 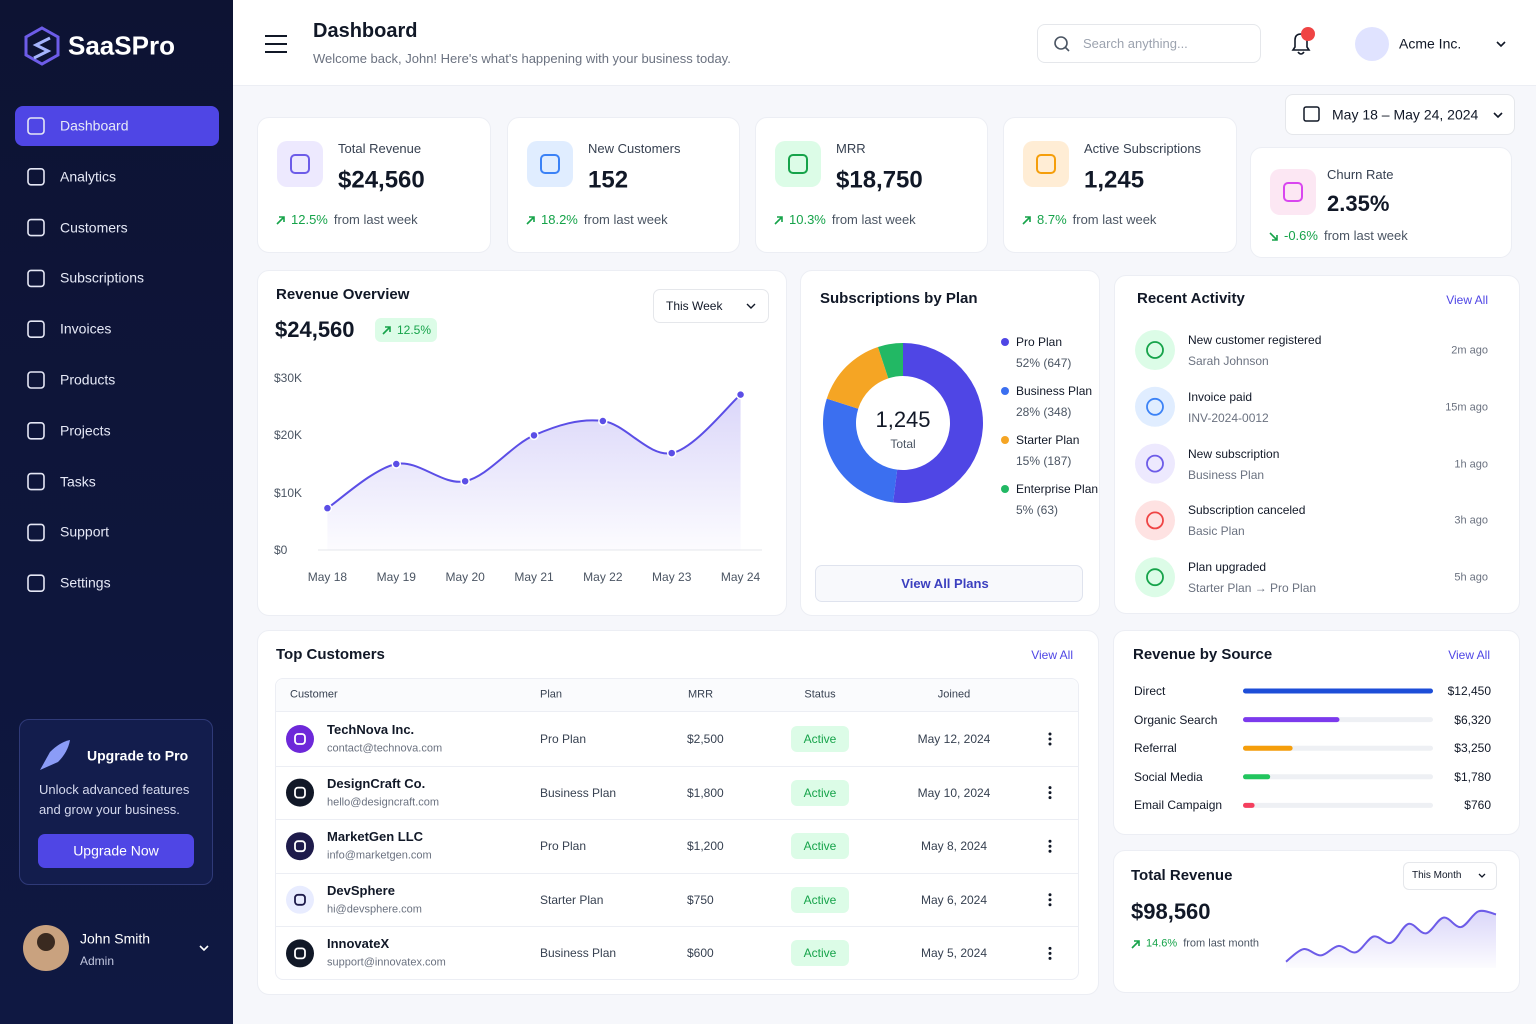 What do you see at coordinates (820, 694) in the screenshot?
I see `column-header: Status` at bounding box center [820, 694].